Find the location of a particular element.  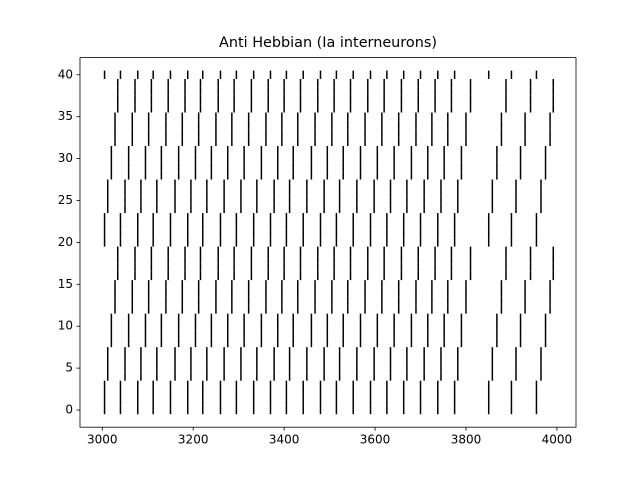

x-tick-label: 4000 is located at coordinates (557, 440).